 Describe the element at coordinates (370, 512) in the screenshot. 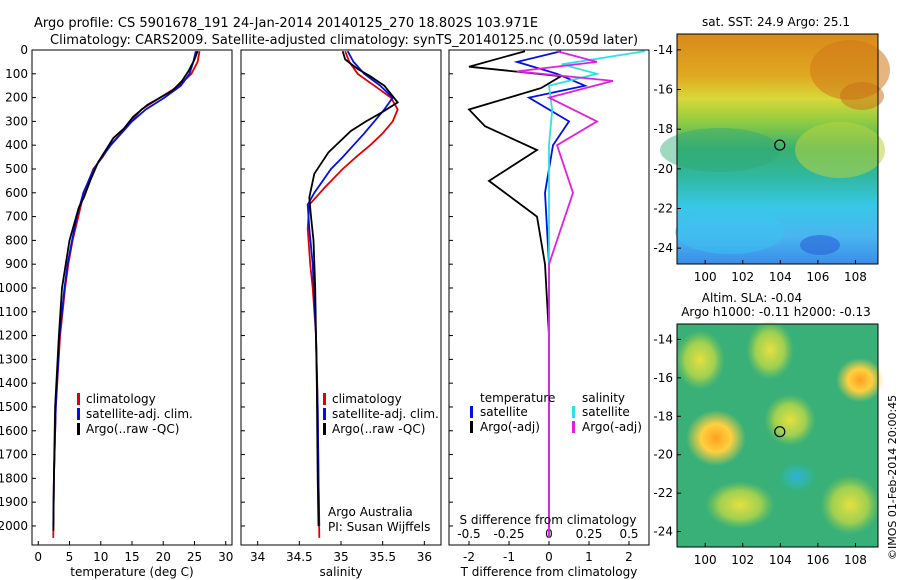

I see `argo-australia-label: Argo Australia` at that location.